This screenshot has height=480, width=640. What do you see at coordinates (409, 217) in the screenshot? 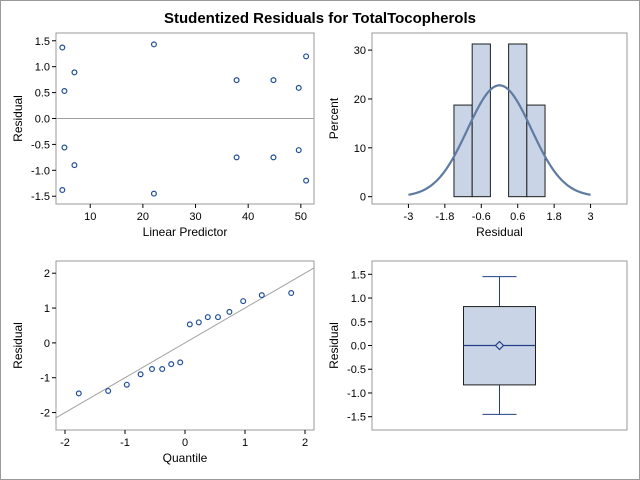
I see `residual-histogram-xtick-label: -3` at bounding box center [409, 217].